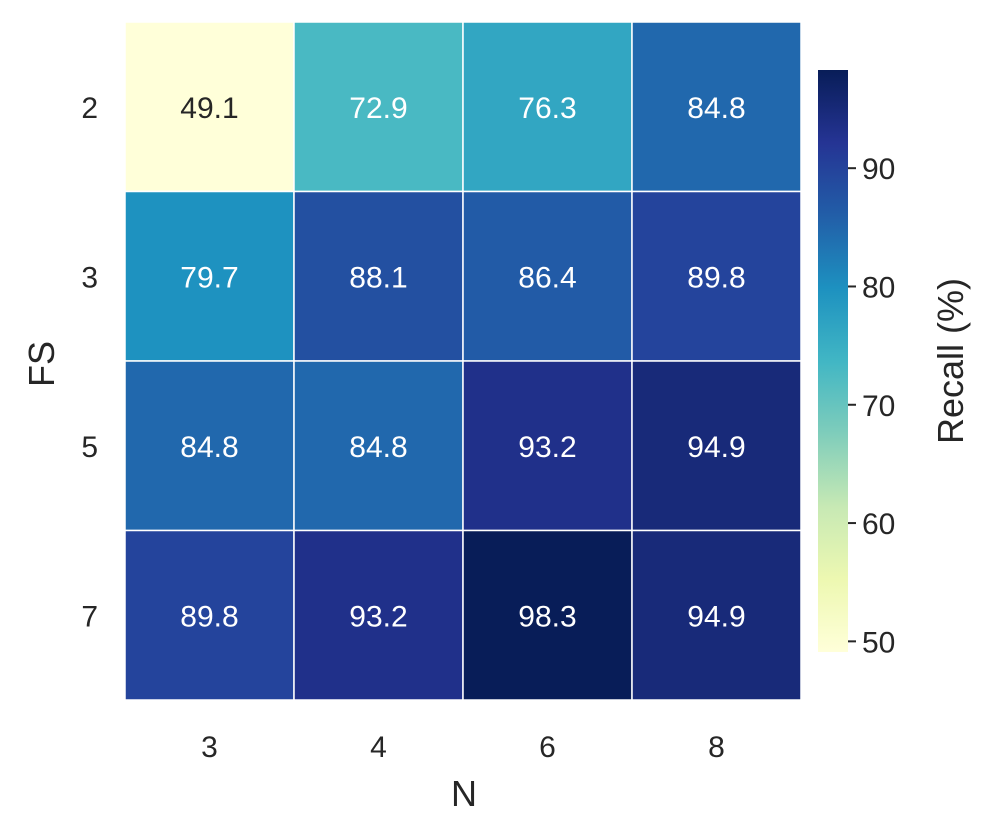 This screenshot has width=996, height=840. What do you see at coordinates (878, 406) in the screenshot?
I see `colorbar-tick-label: 70` at bounding box center [878, 406].